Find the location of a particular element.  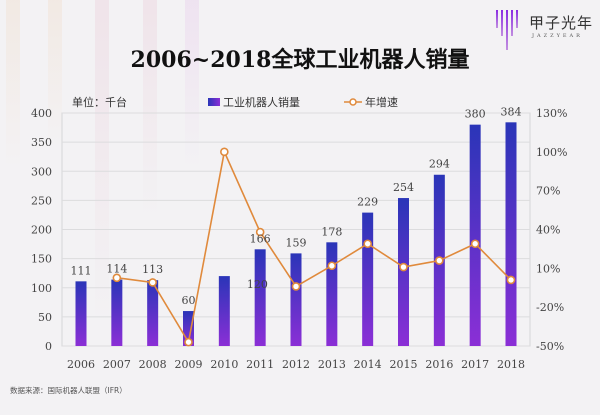

bar-value-label: 114 is located at coordinates (116, 269).